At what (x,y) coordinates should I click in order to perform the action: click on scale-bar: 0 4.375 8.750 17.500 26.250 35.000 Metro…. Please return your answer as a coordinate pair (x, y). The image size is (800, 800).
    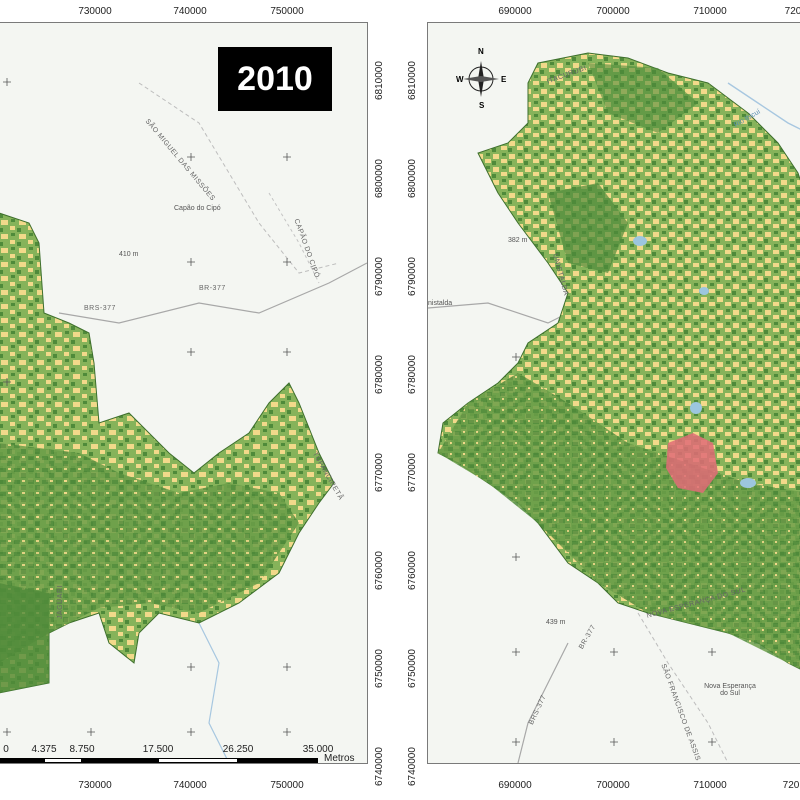
    Looking at the image, I should click on (185, 759).